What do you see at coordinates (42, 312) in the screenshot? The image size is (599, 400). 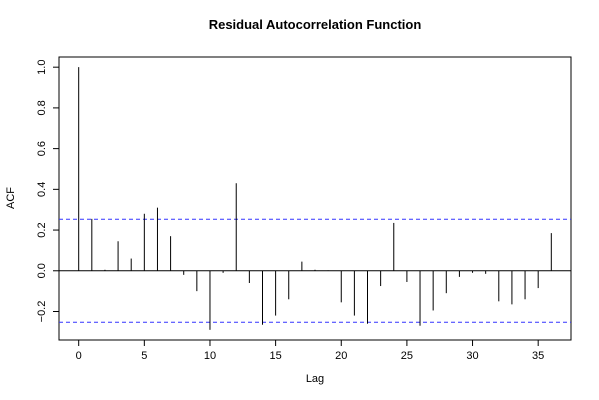 I see `y-tick-label: −0.2` at bounding box center [42, 312].